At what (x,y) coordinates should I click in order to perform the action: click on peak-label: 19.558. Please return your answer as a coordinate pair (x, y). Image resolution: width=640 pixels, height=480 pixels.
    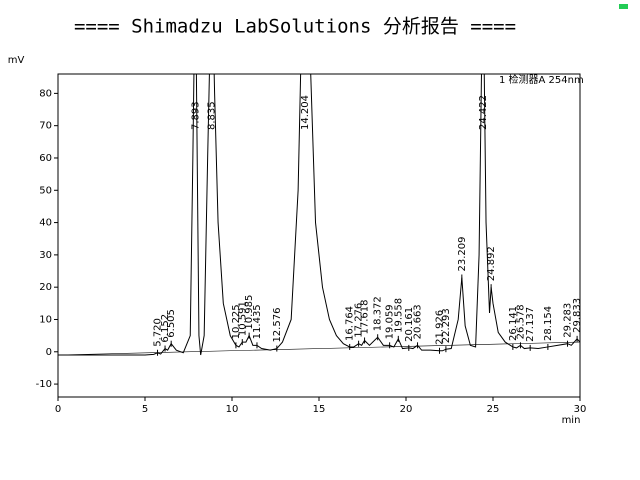
    Looking at the image, I should click on (398, 315).